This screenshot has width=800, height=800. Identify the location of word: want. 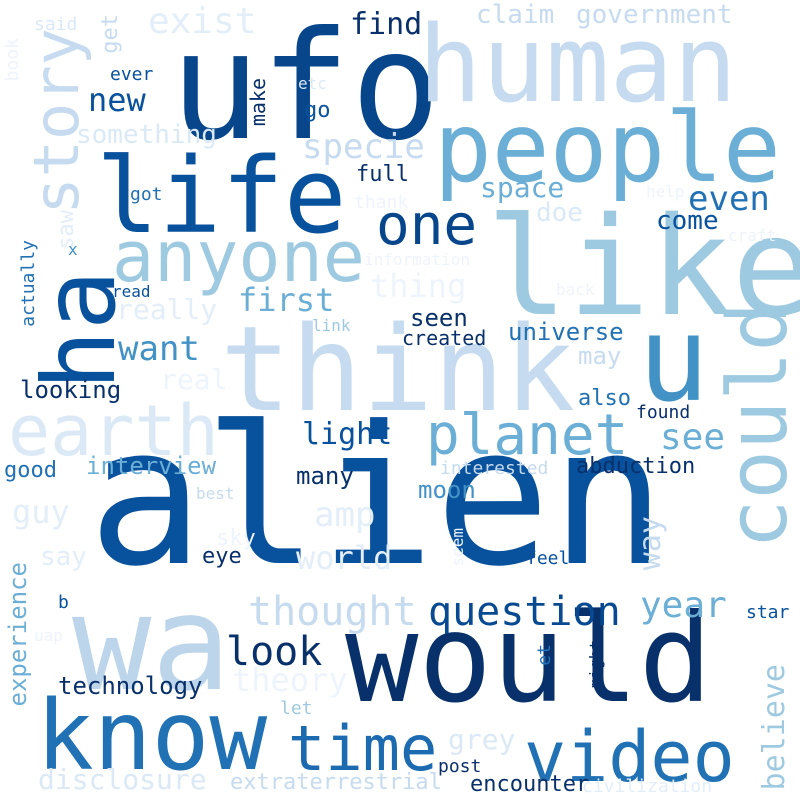
(159, 349).